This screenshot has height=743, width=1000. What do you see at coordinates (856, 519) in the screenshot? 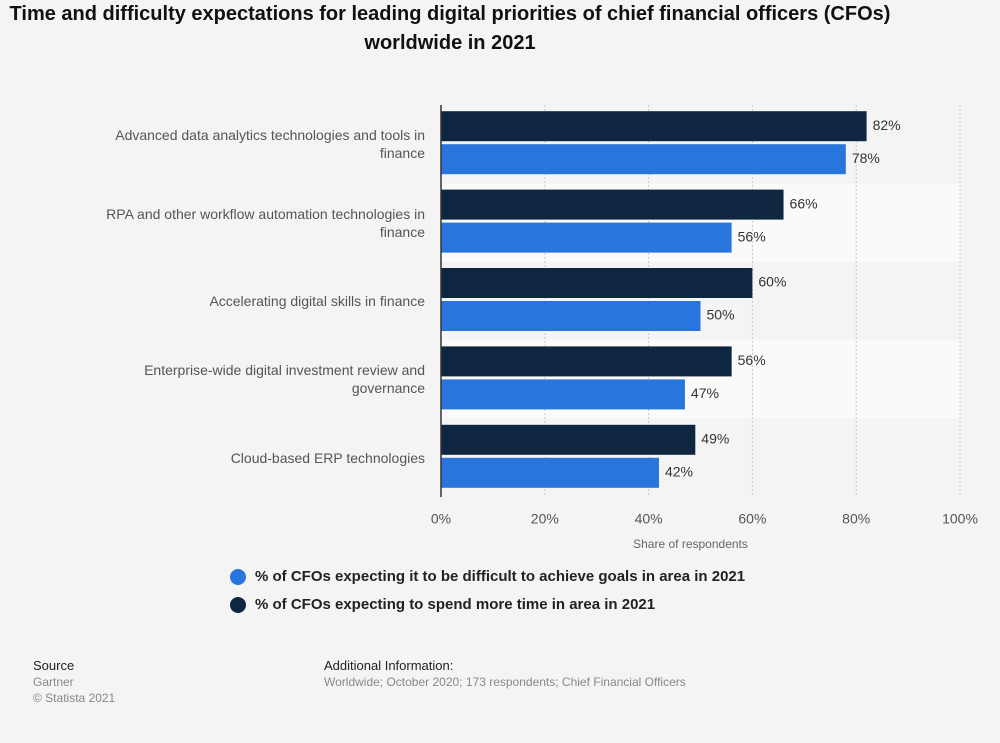
I see `x-tick-label: 80%` at bounding box center [856, 519].